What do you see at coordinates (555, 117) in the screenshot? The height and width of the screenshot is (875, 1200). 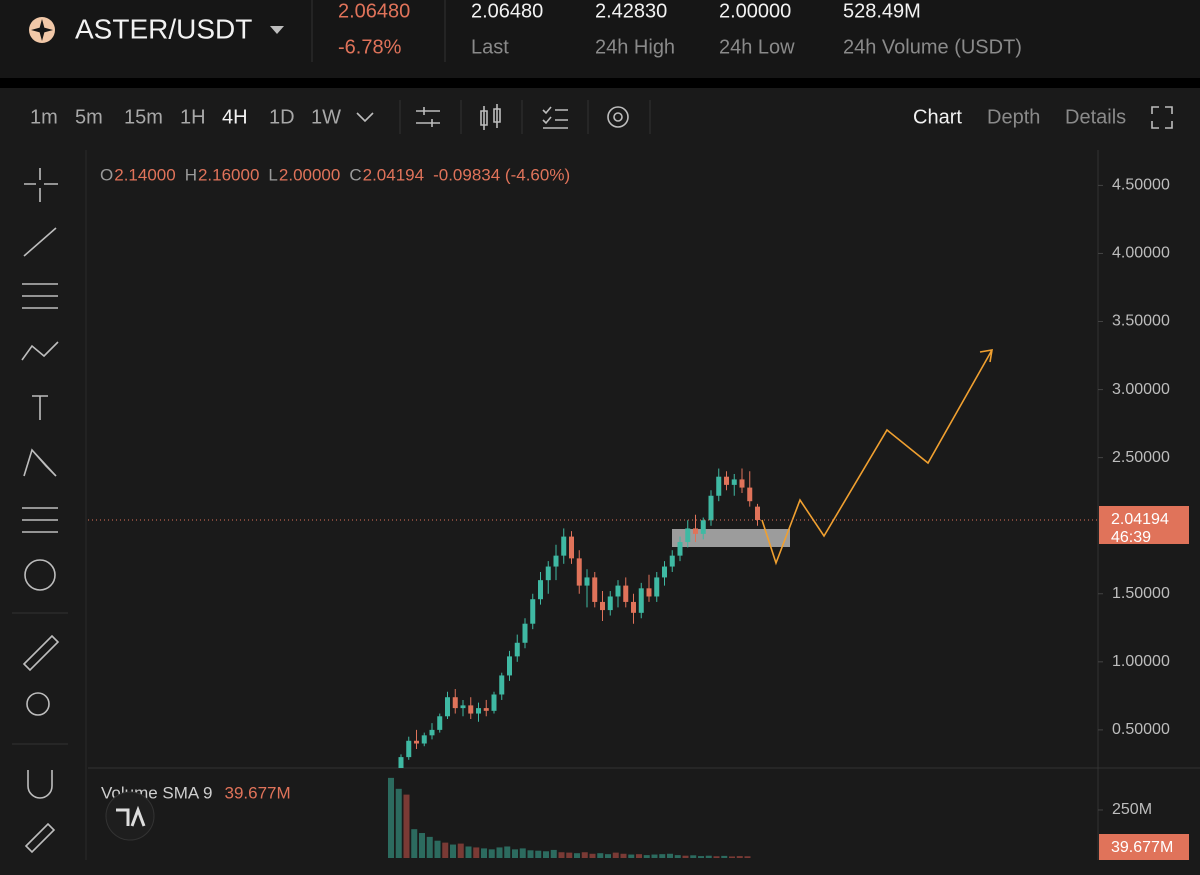 I see `settings-list-button` at bounding box center [555, 117].